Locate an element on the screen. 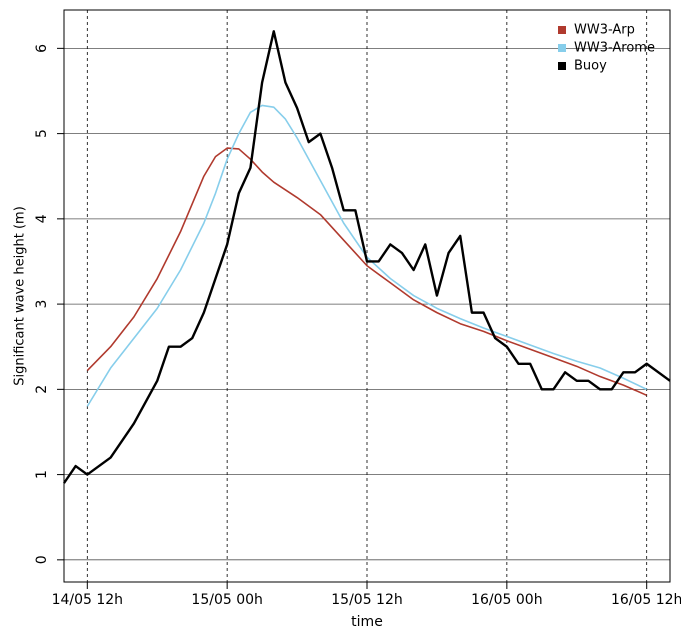 The height and width of the screenshot is (632, 681). x-tick-label: 14/05 12h is located at coordinates (87, 600).